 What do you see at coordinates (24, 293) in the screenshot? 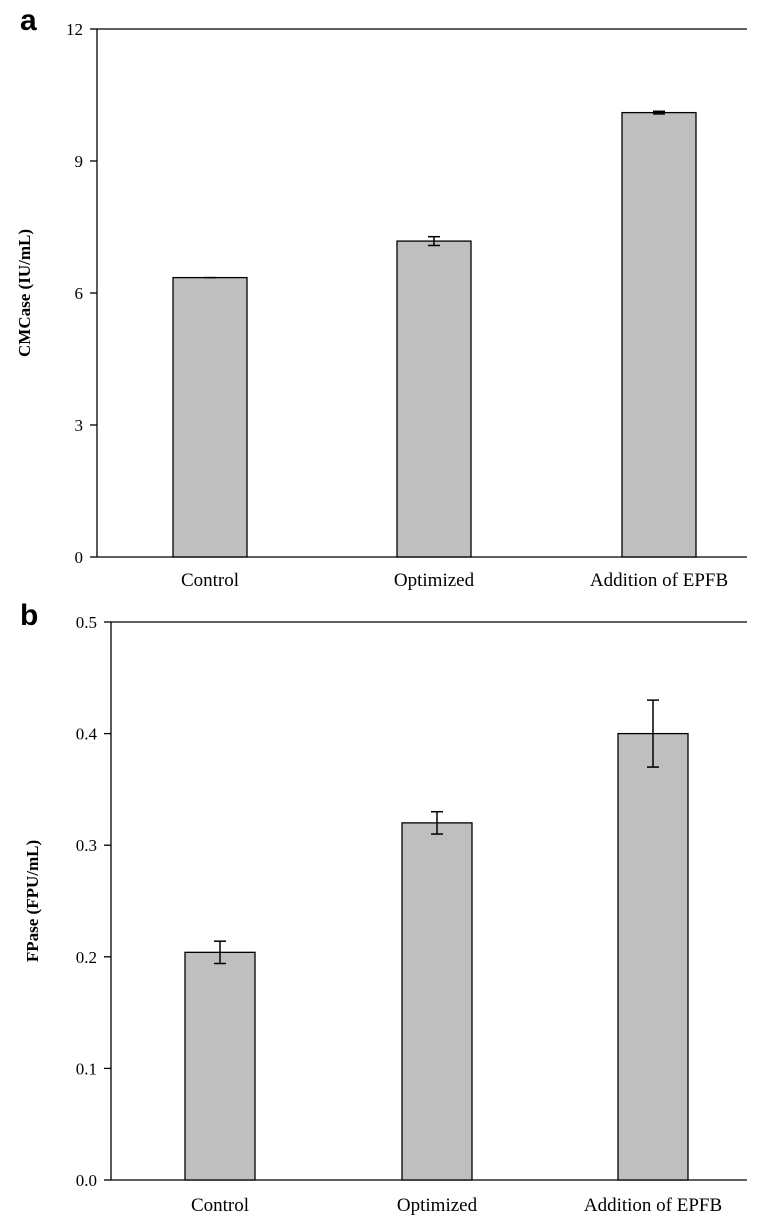
I see `y-axis-title: CMCase (IU/mL)` at bounding box center [24, 293].